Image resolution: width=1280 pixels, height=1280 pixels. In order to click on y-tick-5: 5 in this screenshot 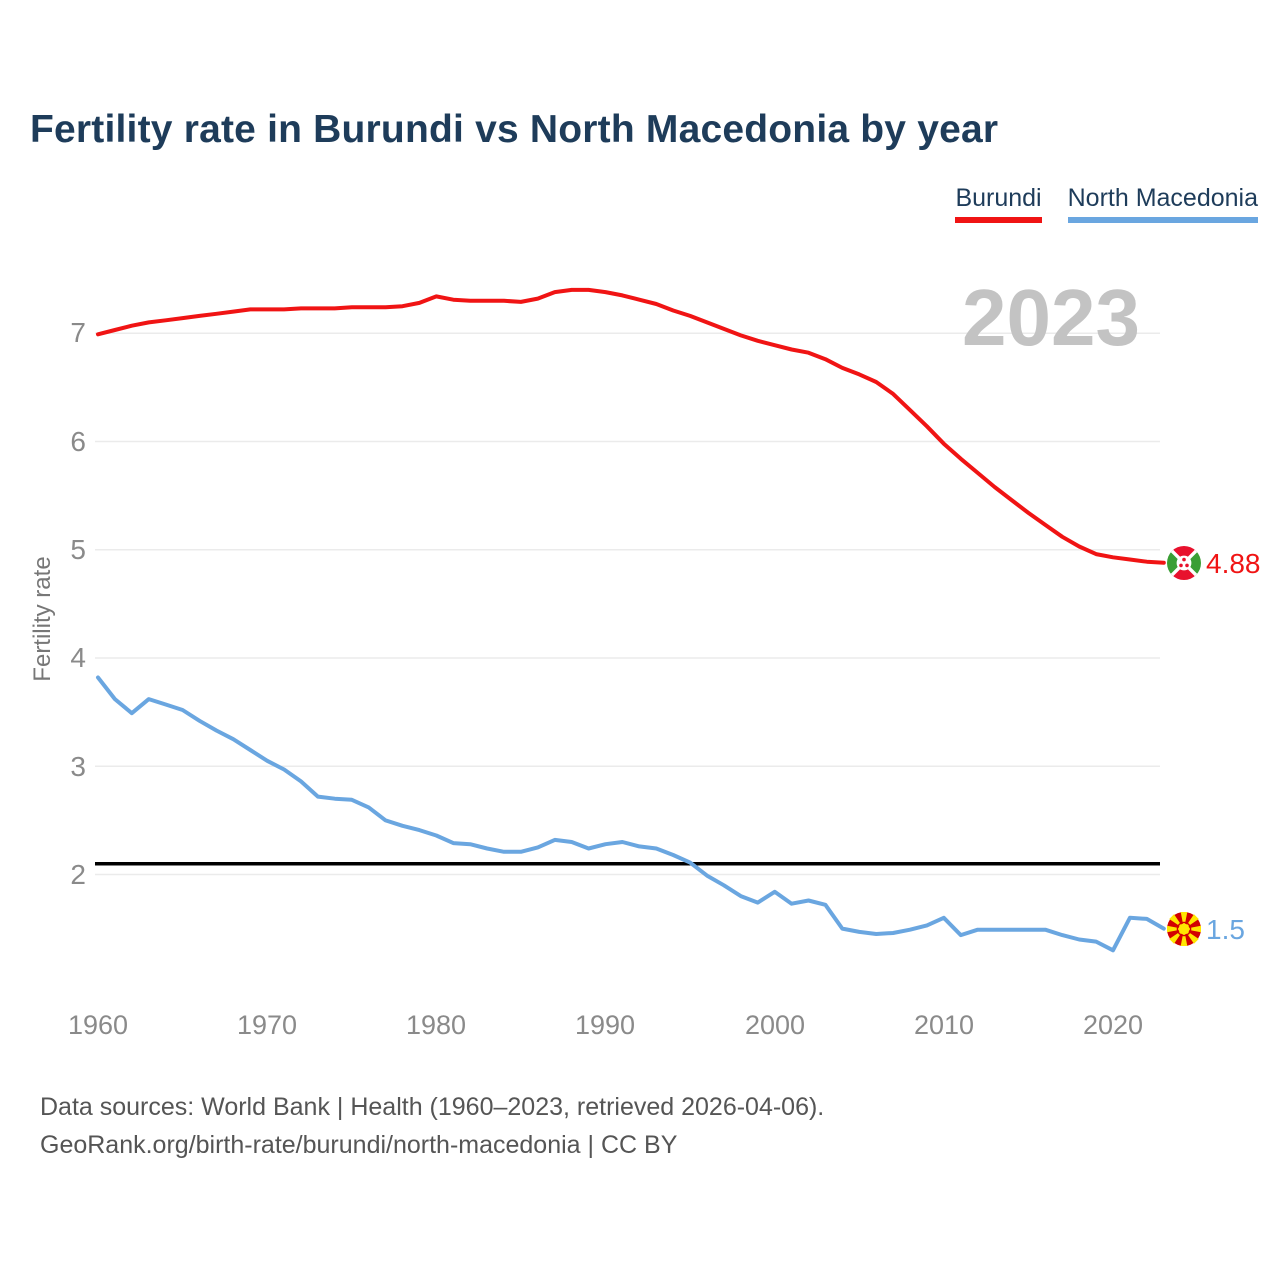, I will do `click(78, 549)`.